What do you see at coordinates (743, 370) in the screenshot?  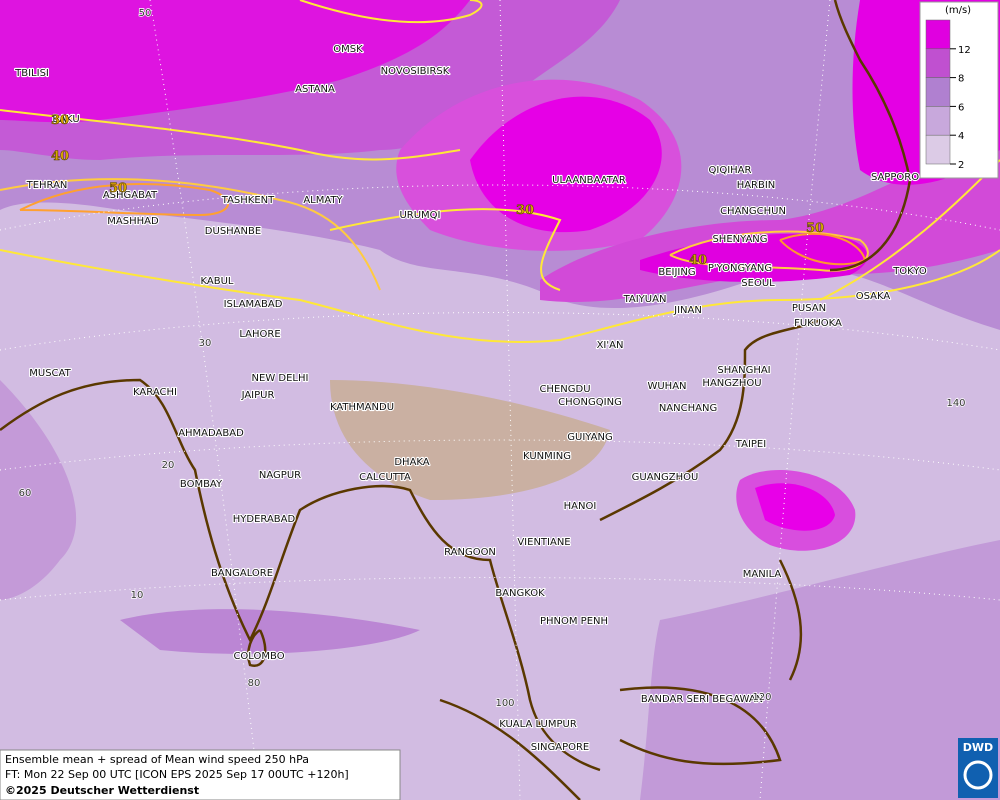 I see `city-label: SHANGHAI` at bounding box center [743, 370].